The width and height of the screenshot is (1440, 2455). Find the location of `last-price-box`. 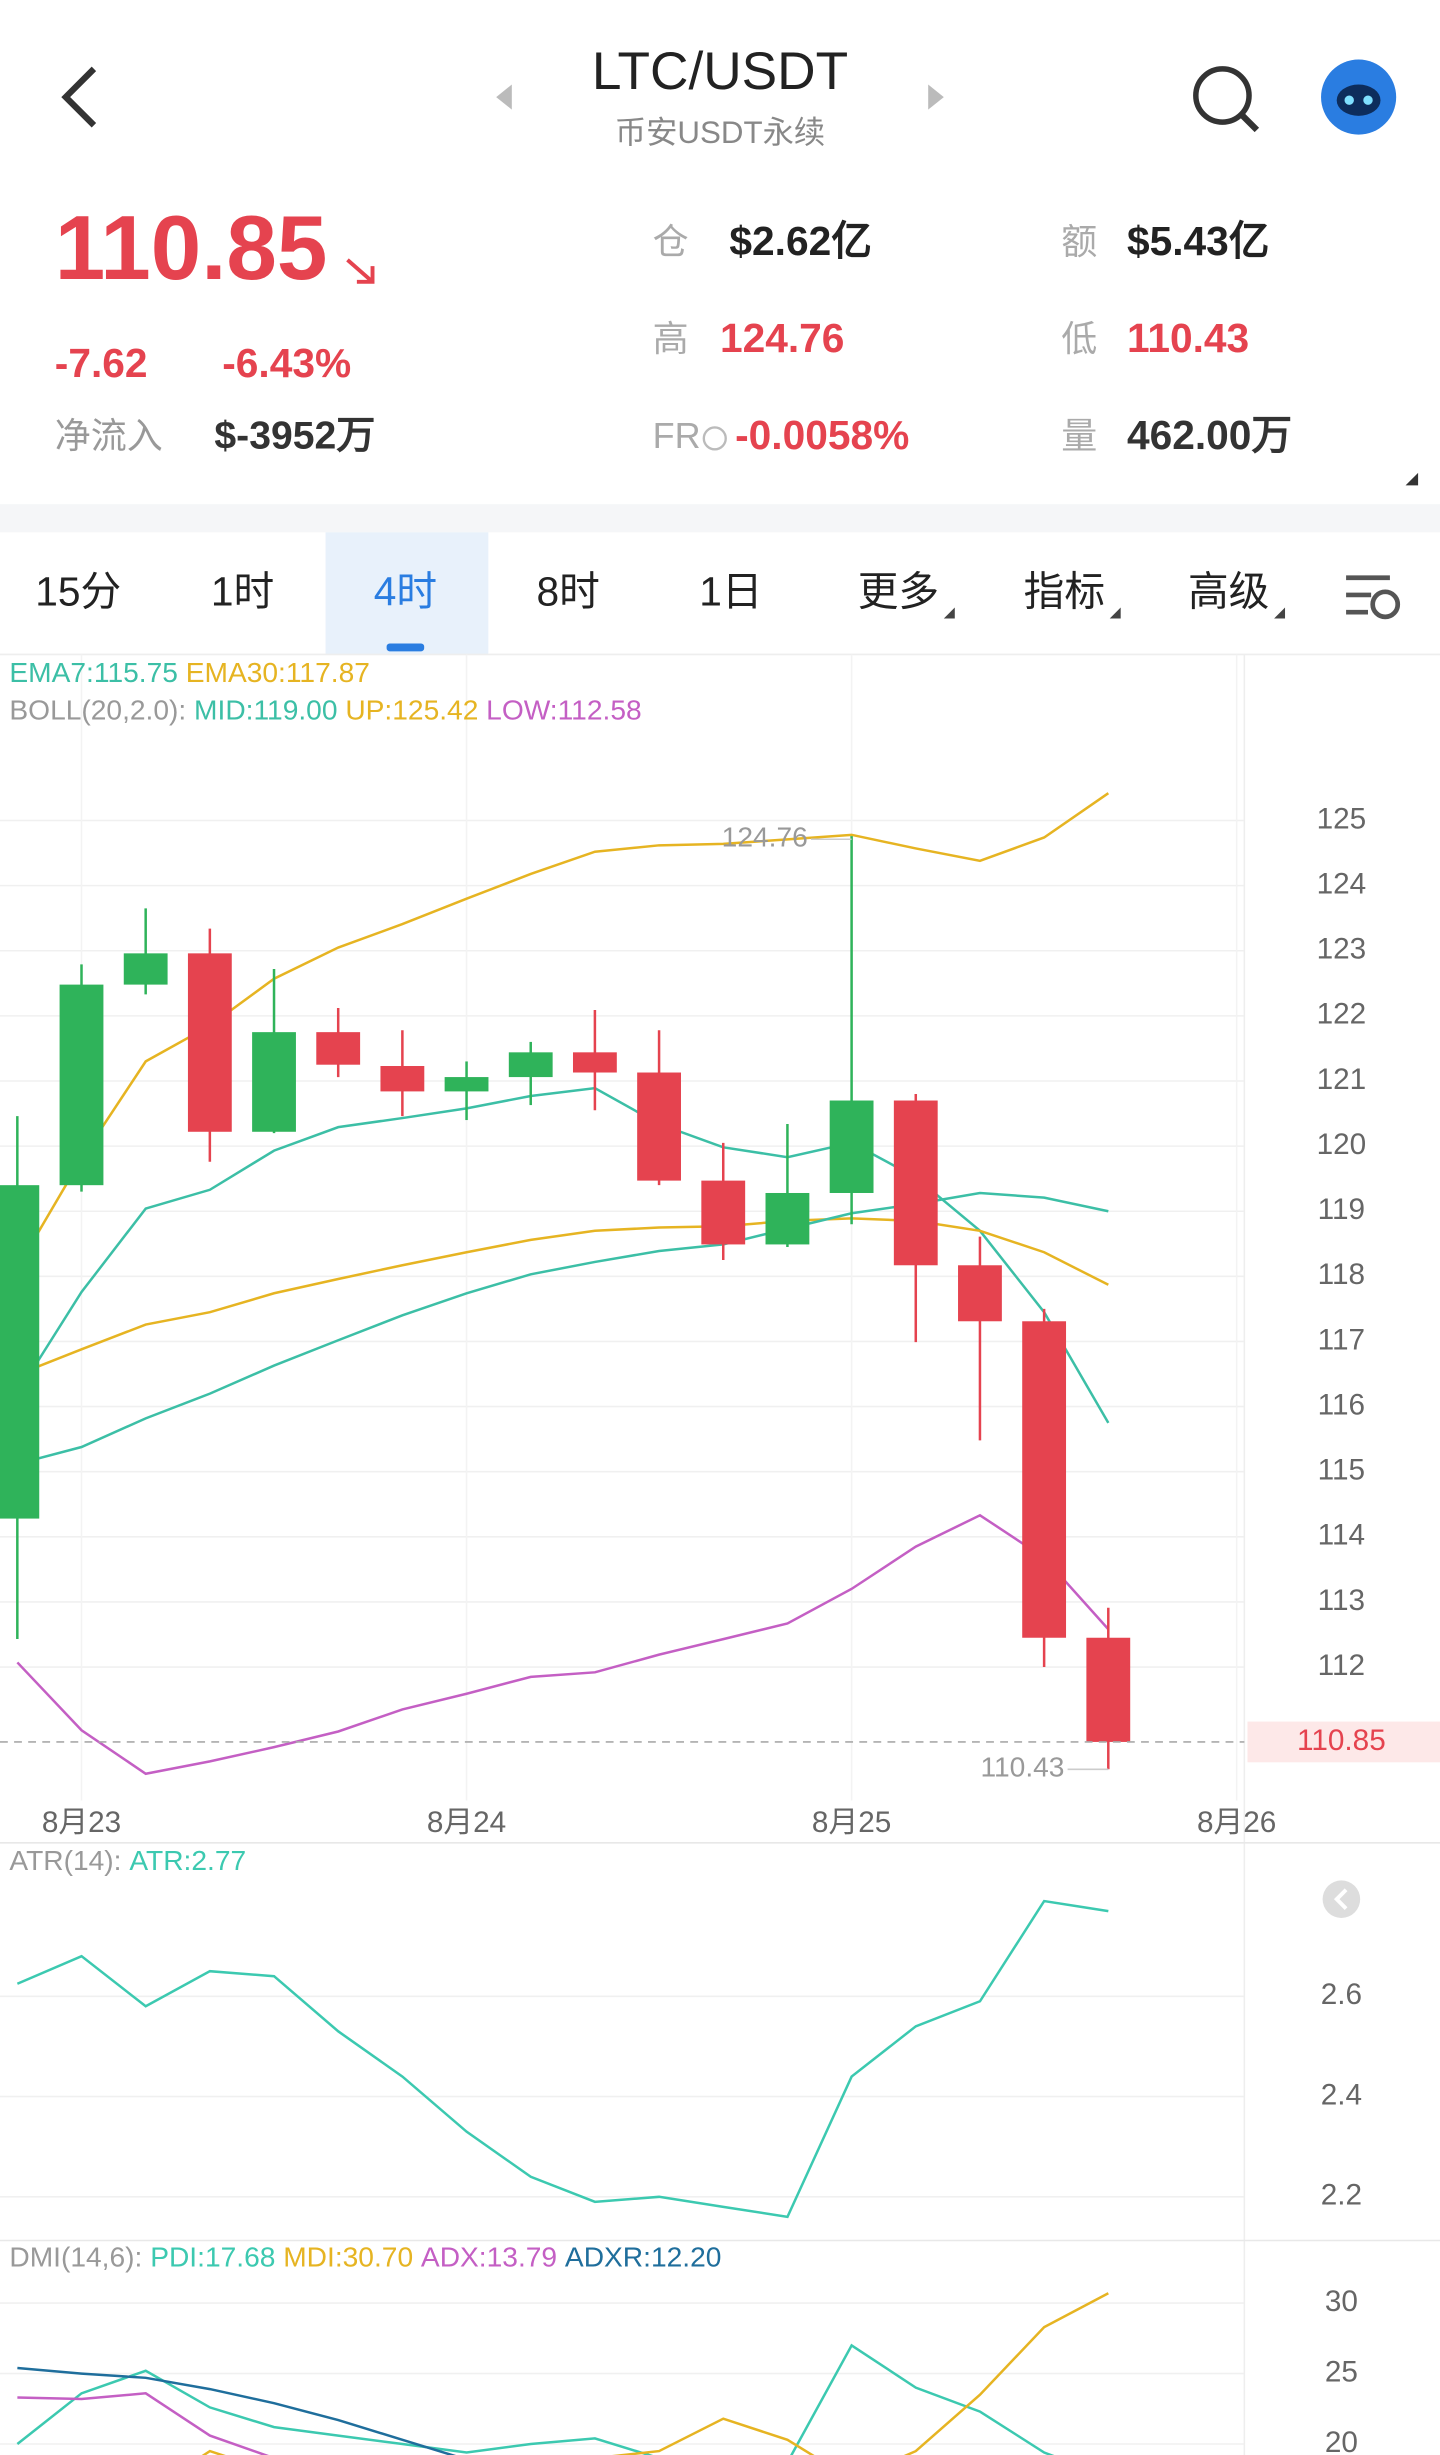

last-price-box is located at coordinates (1343, 1742).